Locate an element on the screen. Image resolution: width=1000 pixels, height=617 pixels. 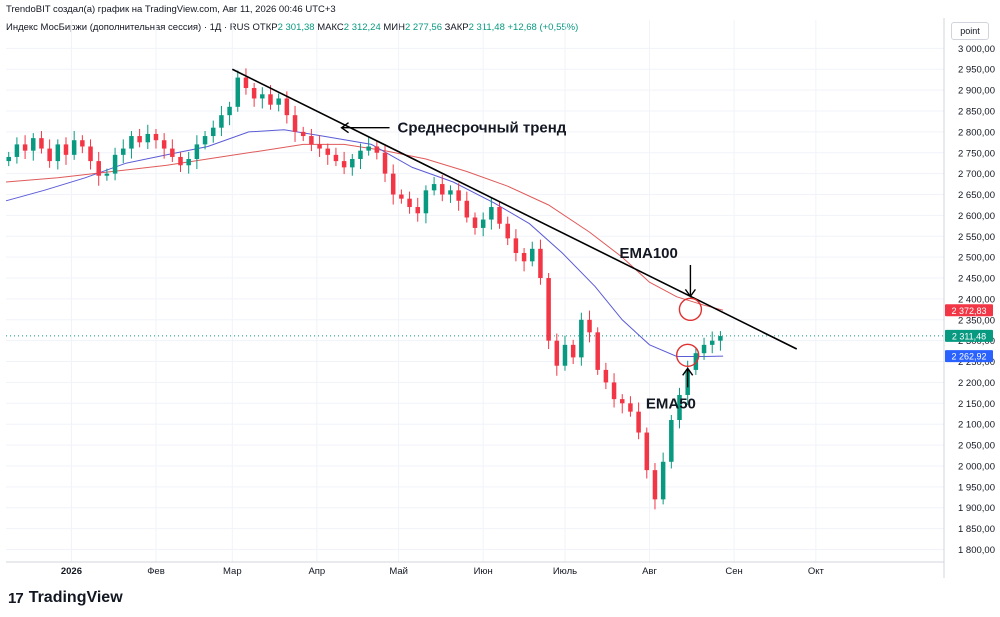
y-tick-label: 1 900,00 is located at coordinates (976, 508).